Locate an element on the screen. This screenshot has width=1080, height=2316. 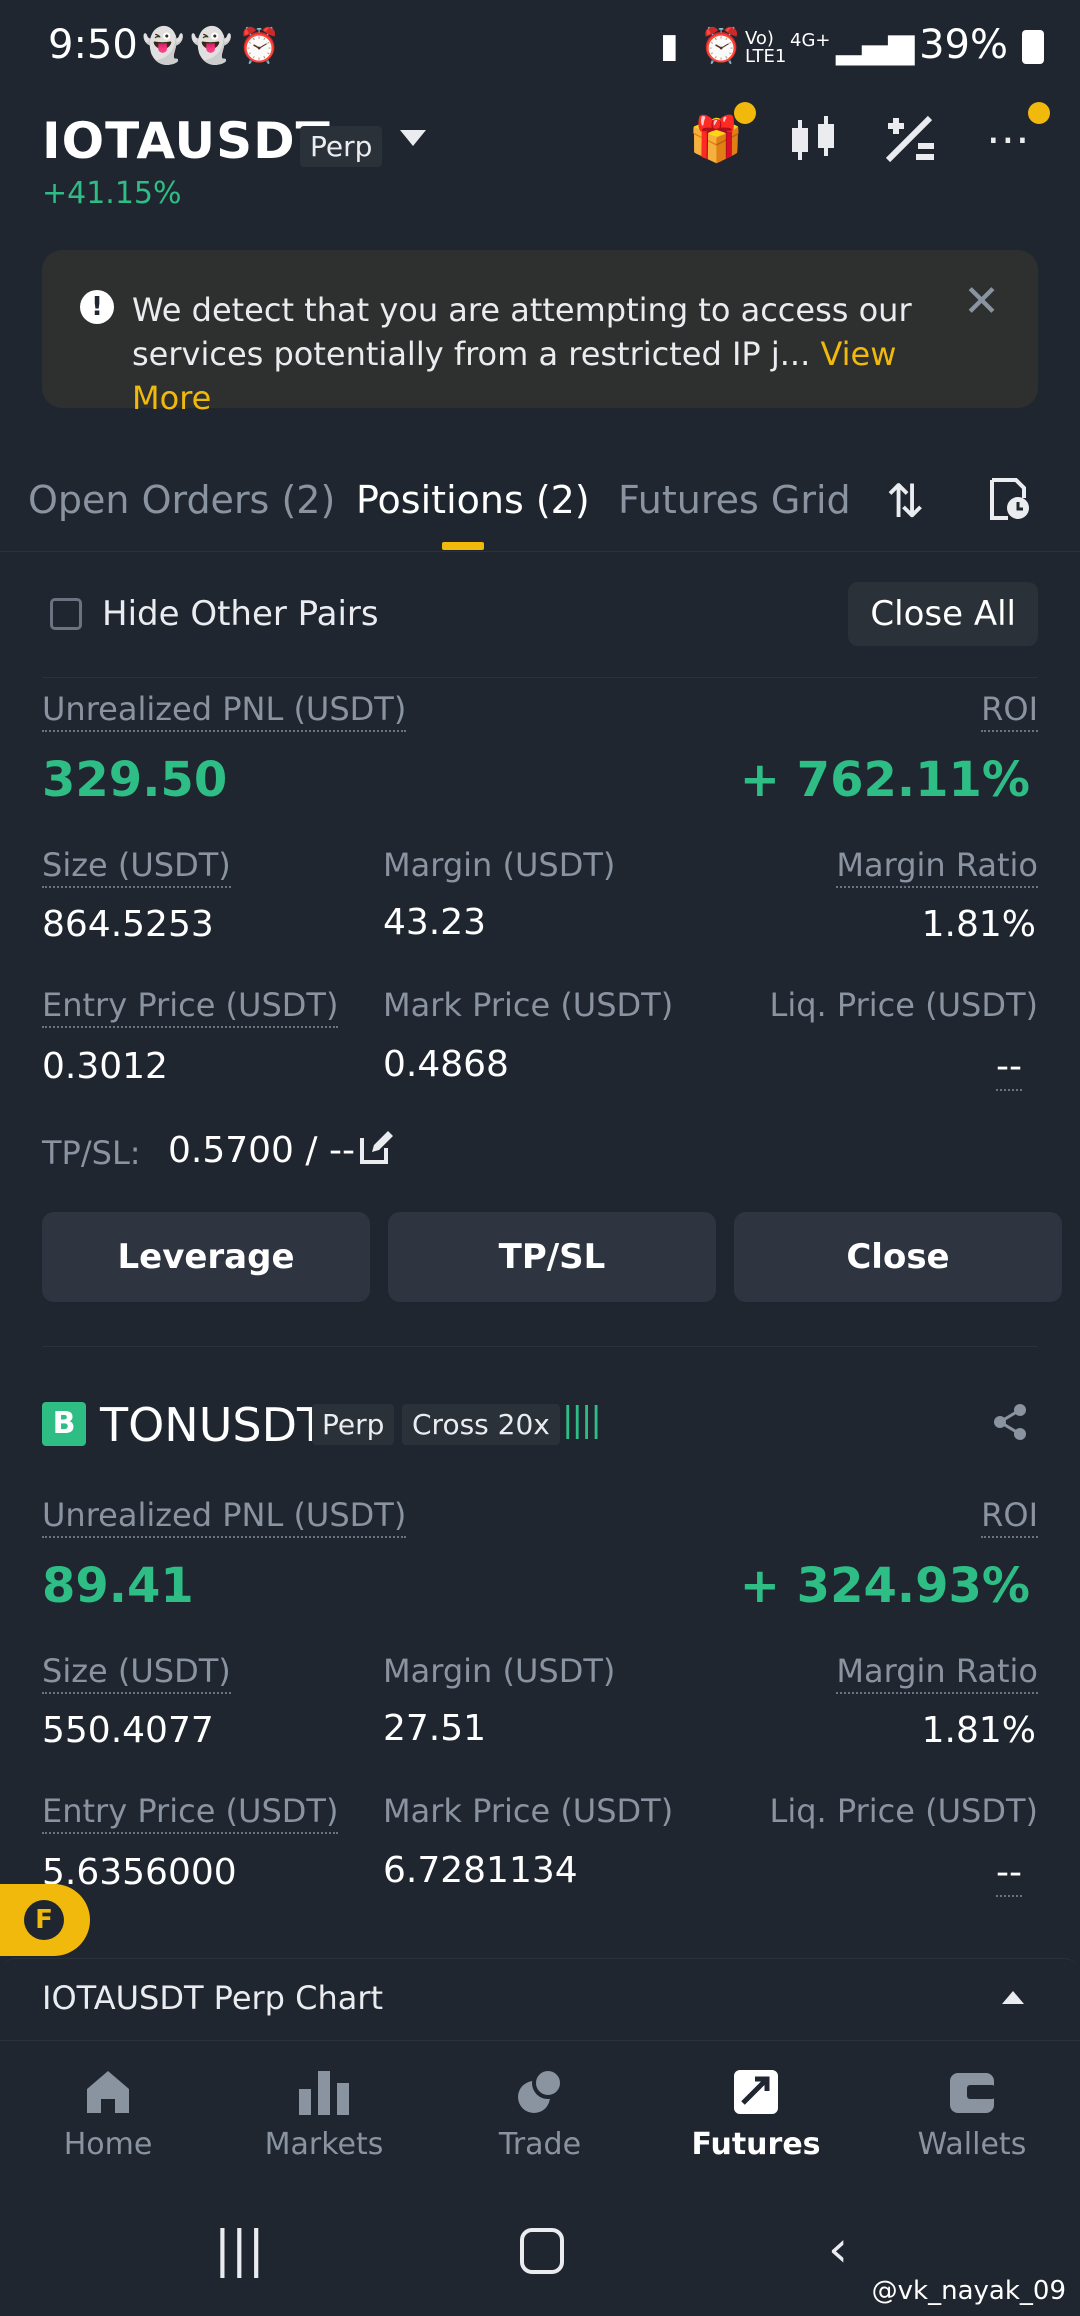
liq-price-value: -- is located at coordinates (1009, 1068).